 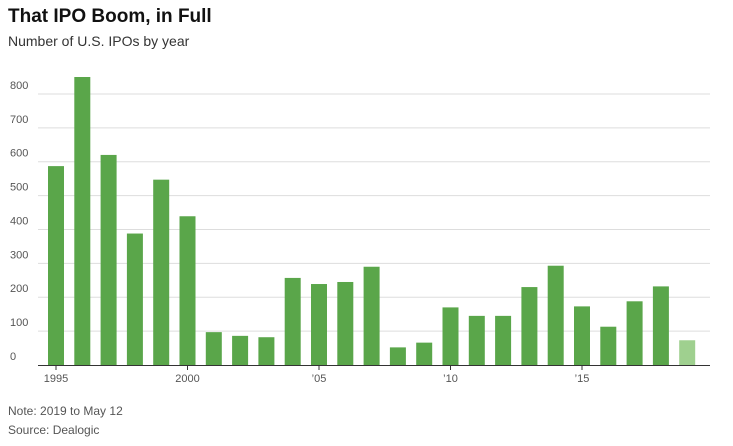 I want to click on y-tick-label-400: 400, so click(x=19, y=221).